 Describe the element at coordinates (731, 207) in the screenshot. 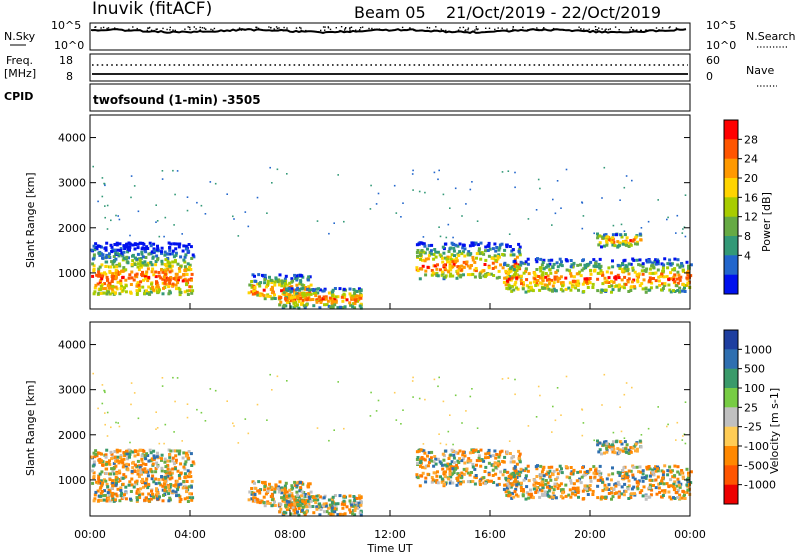

I see `colorbar-frame` at that location.